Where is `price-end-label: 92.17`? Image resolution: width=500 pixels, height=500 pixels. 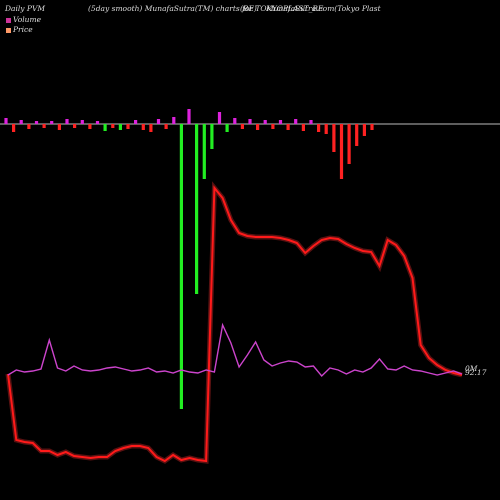 price-end-label: 92.17 is located at coordinates (476, 372).